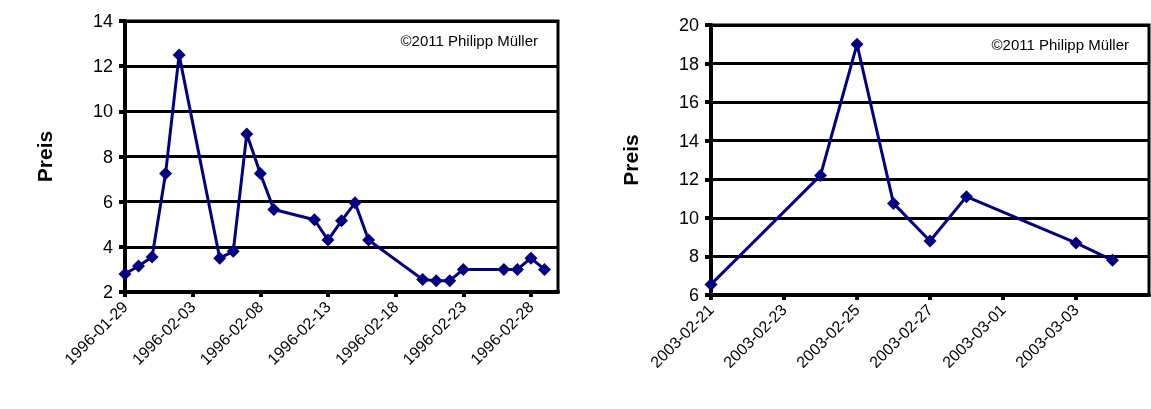 This screenshot has width=1151, height=409. I want to click on y-tick-label: 2, so click(107, 292).